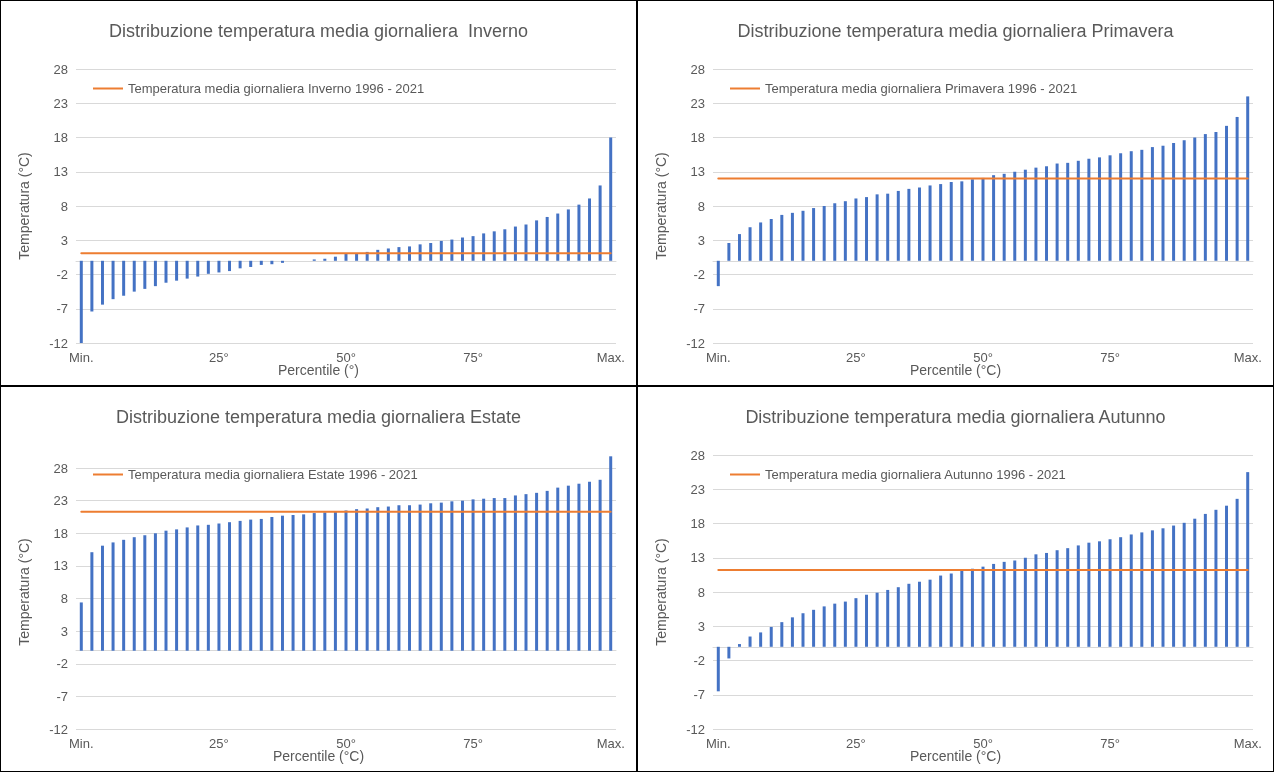  I want to click on x-axis-title: Percentile (°), so click(318, 370).